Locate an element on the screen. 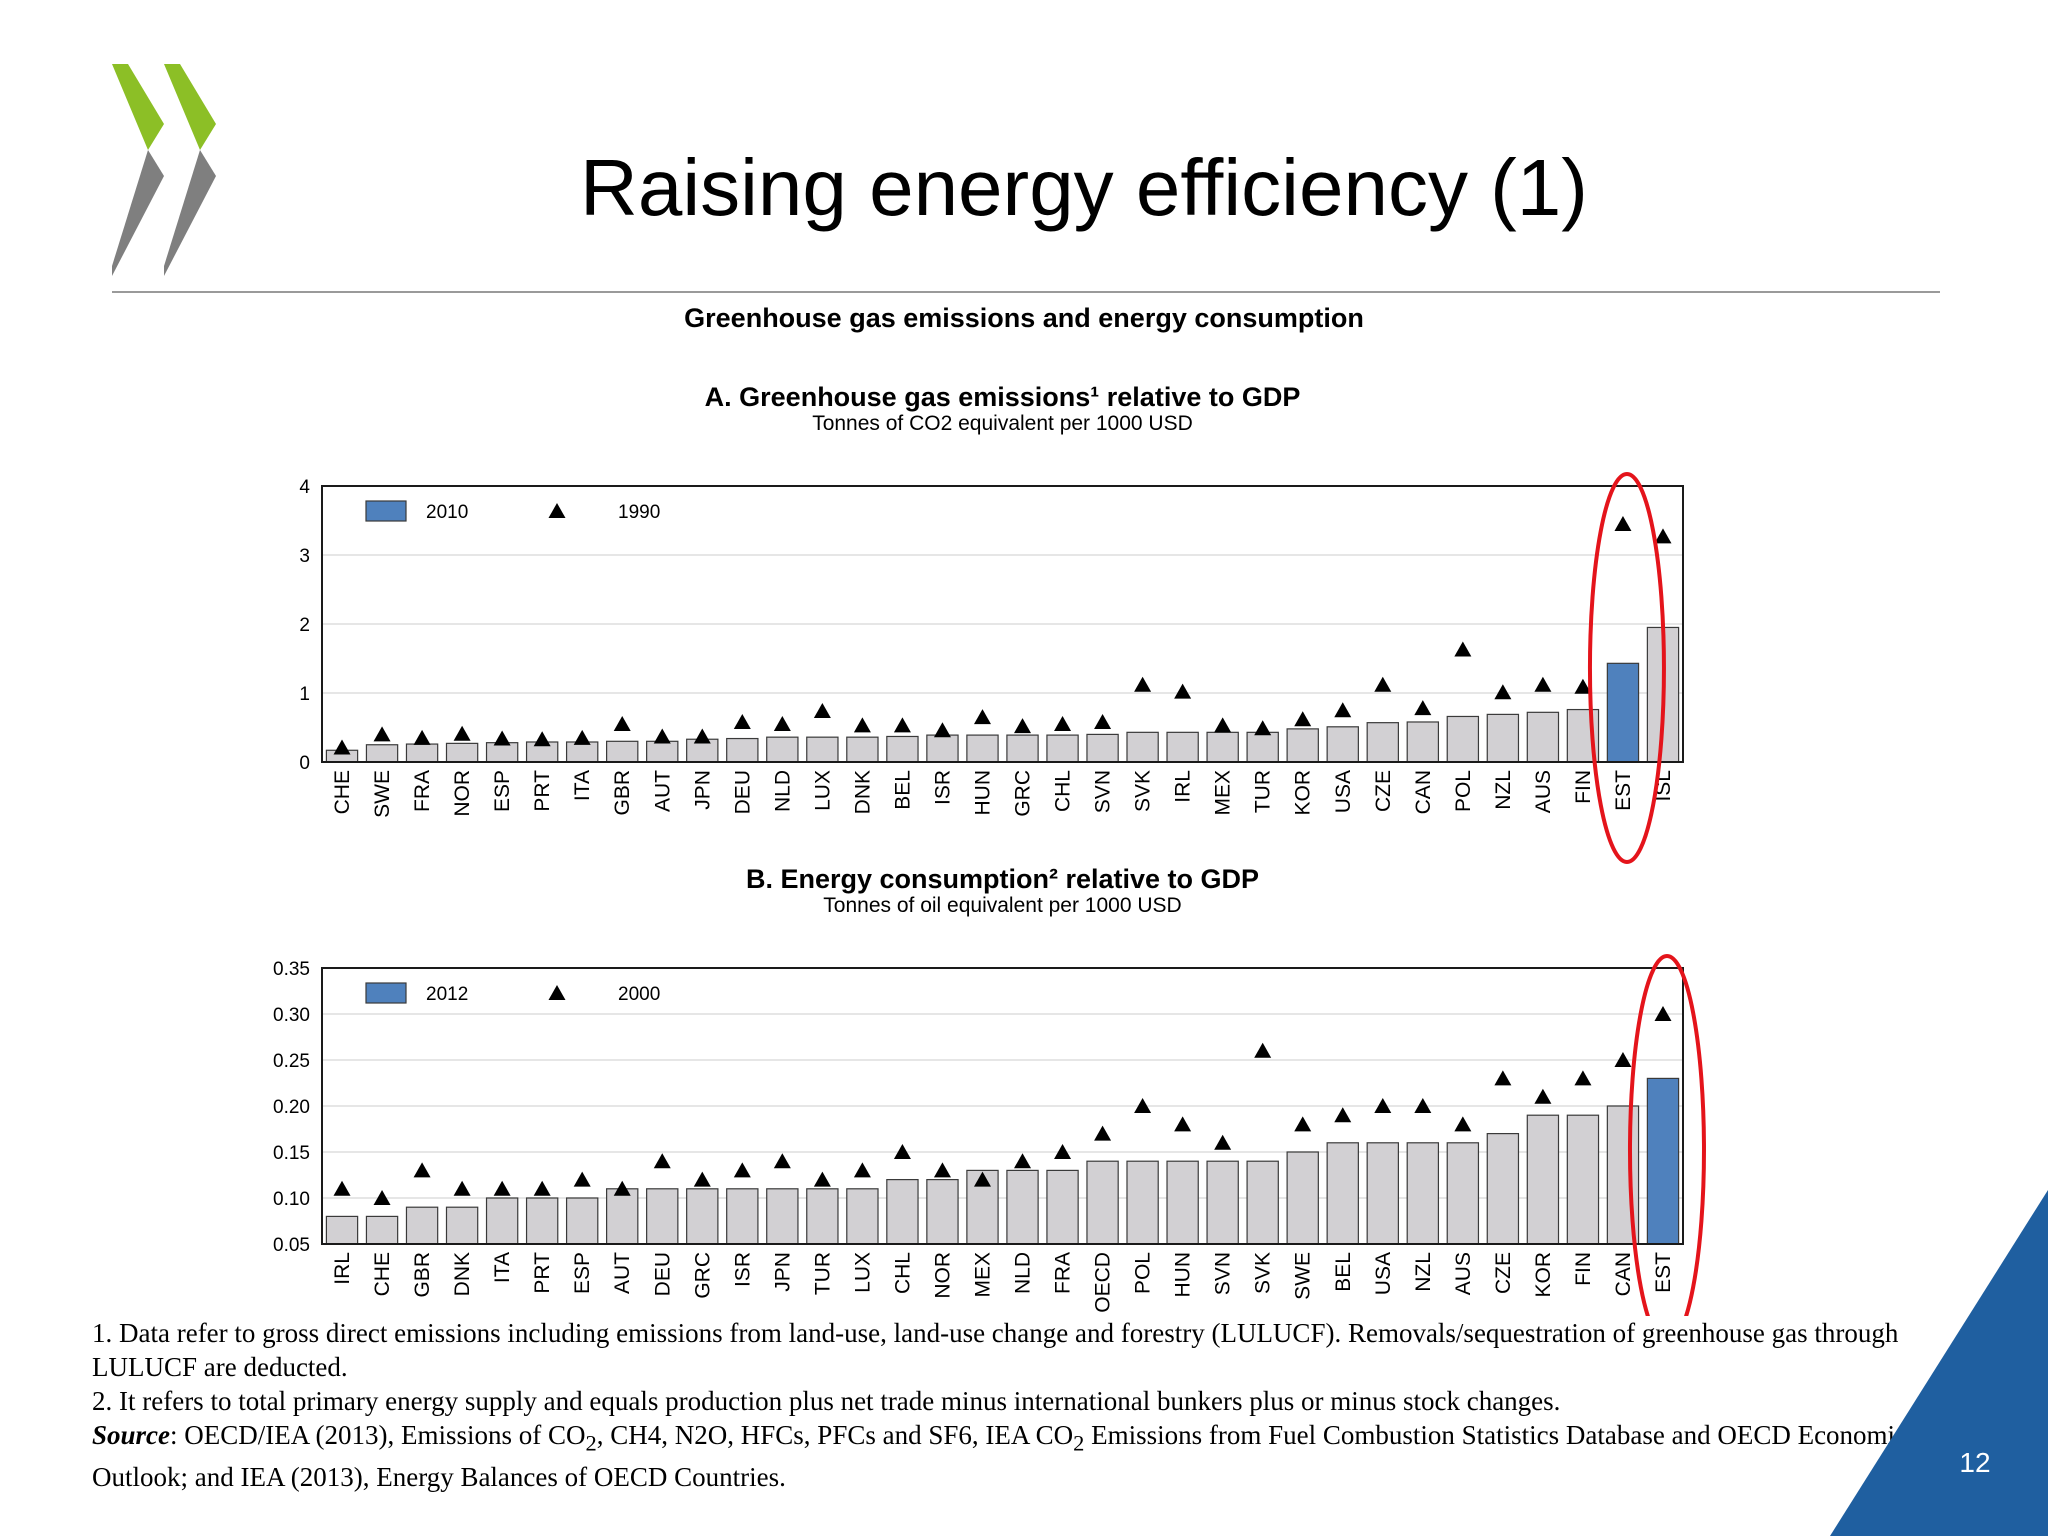  chart-a-xtick-label: AUS is located at coordinates (1543, 791).